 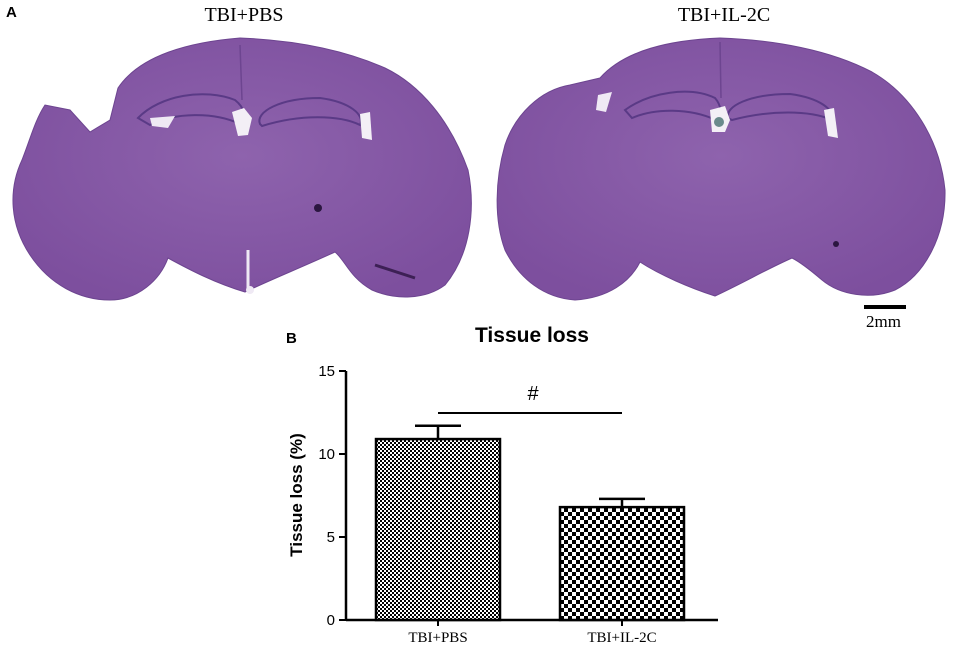 What do you see at coordinates (296, 494) in the screenshot?
I see `y-axis-label: Tissue loss (%)` at bounding box center [296, 494].